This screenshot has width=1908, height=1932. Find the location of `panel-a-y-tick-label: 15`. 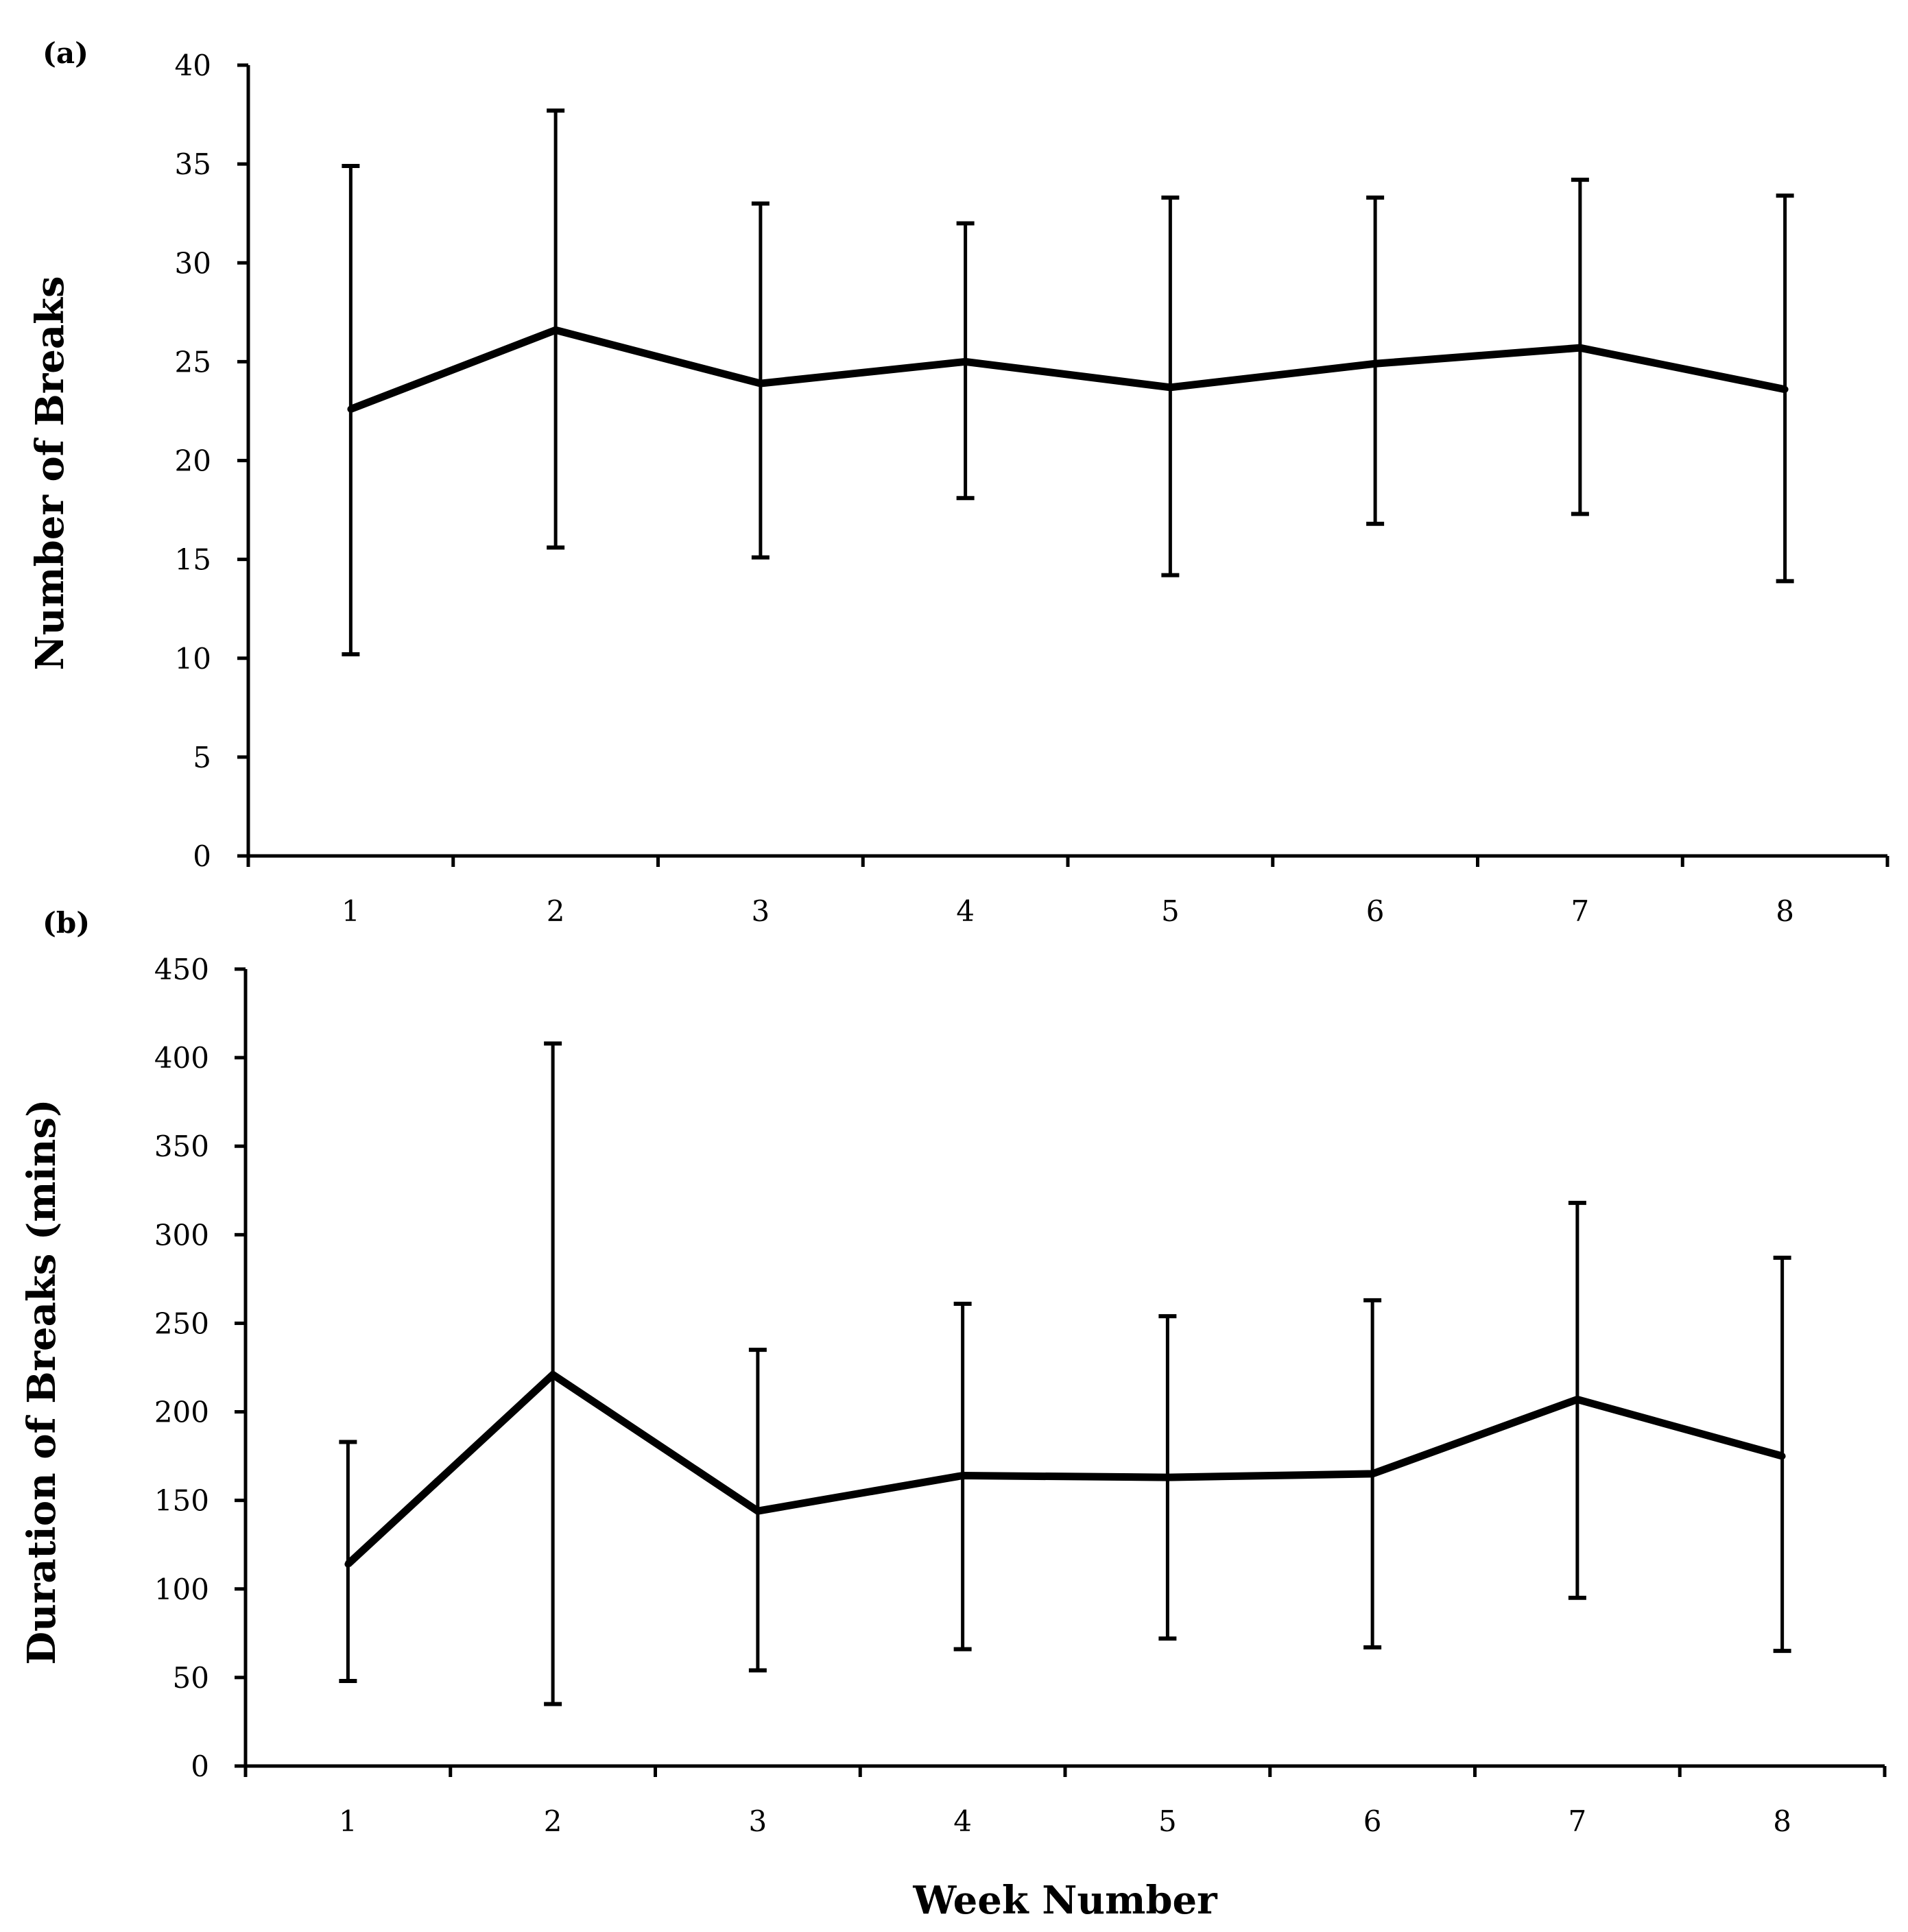

panel-a-y-tick-label: 15 is located at coordinates (193, 560).